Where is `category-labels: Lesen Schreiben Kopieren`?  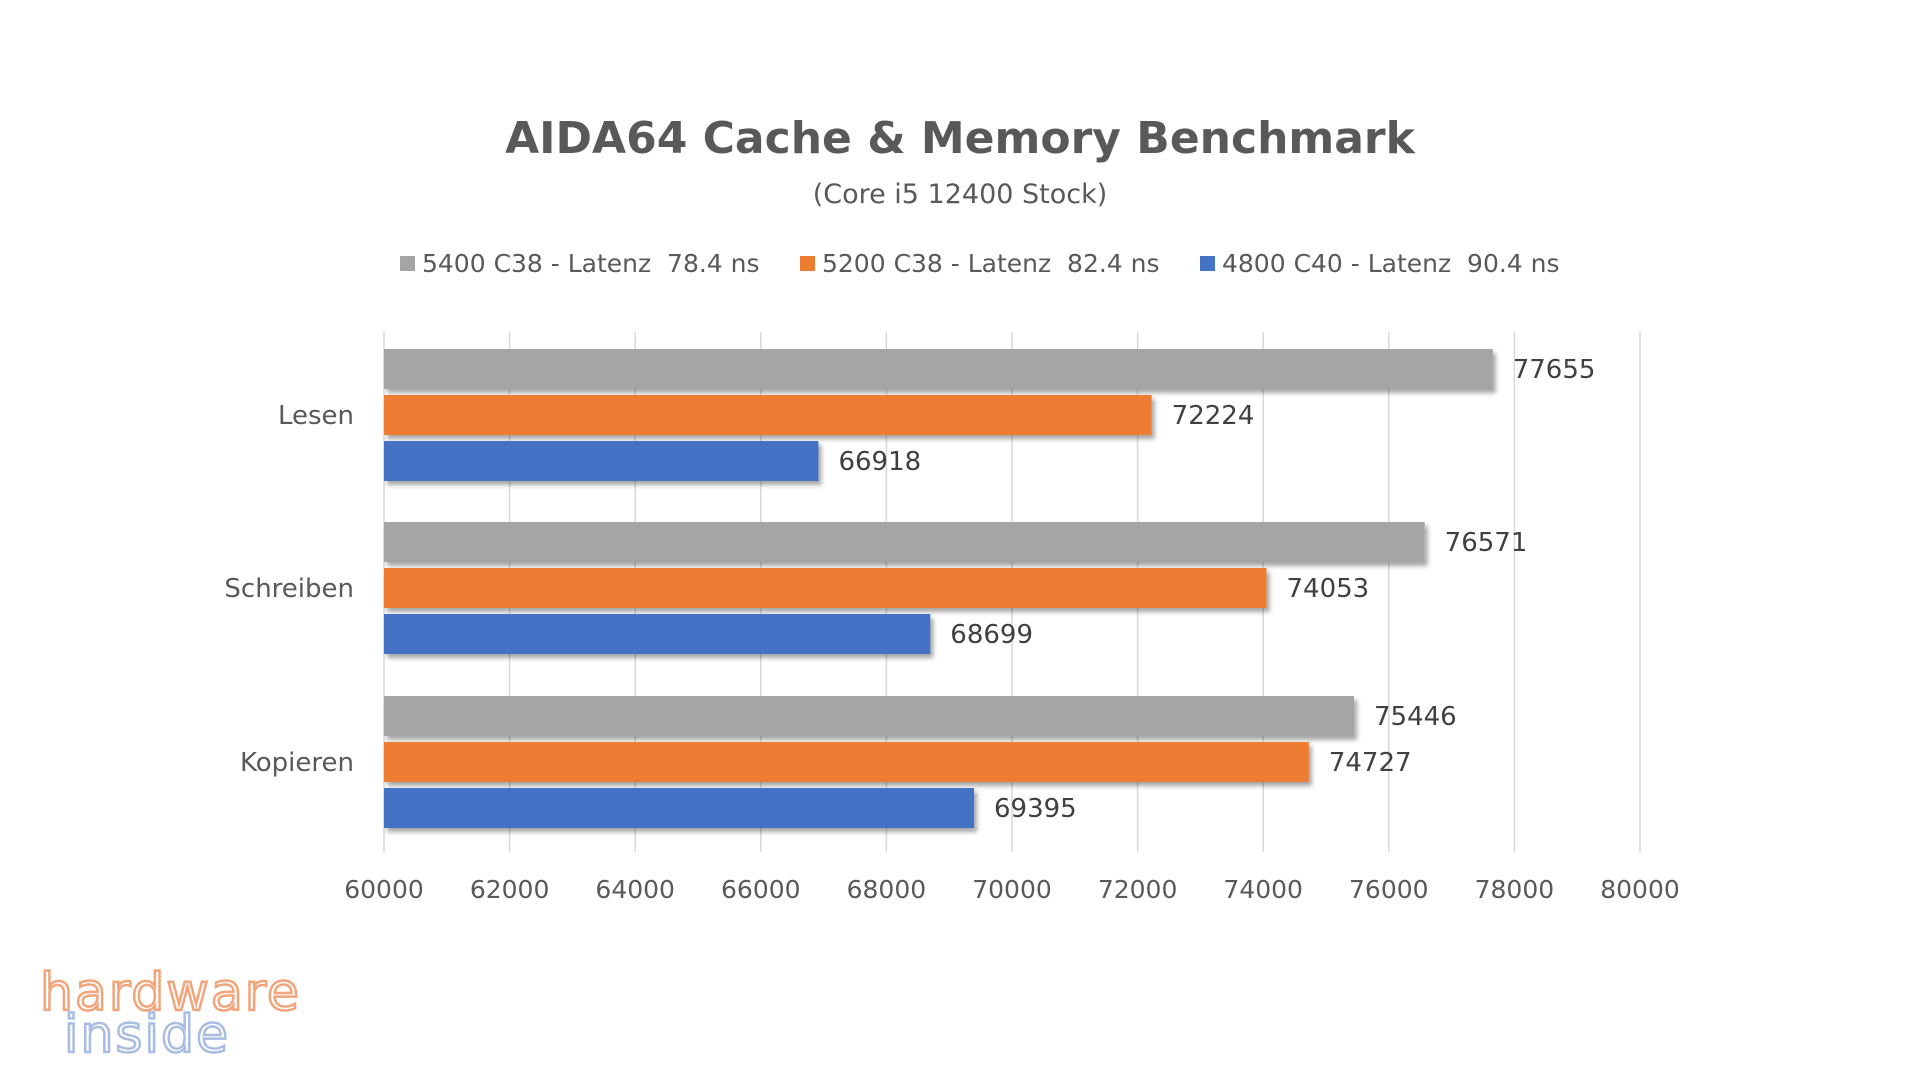
category-labels: Lesen Schreiben Kopieren is located at coordinates (289, 589).